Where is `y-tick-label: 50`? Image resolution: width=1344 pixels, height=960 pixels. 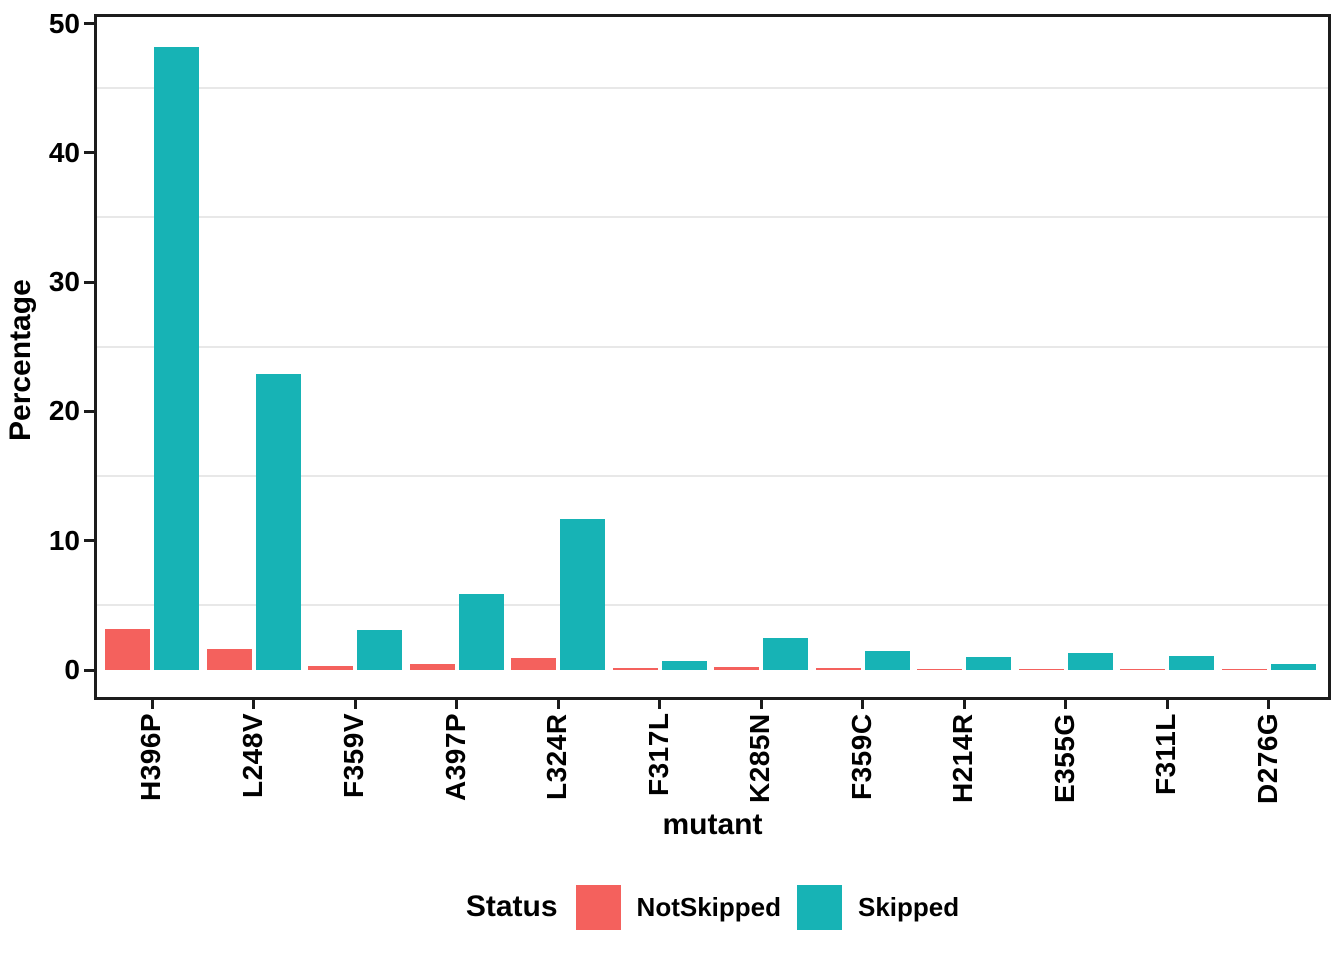 y-tick-label: 50 is located at coordinates (64, 23).